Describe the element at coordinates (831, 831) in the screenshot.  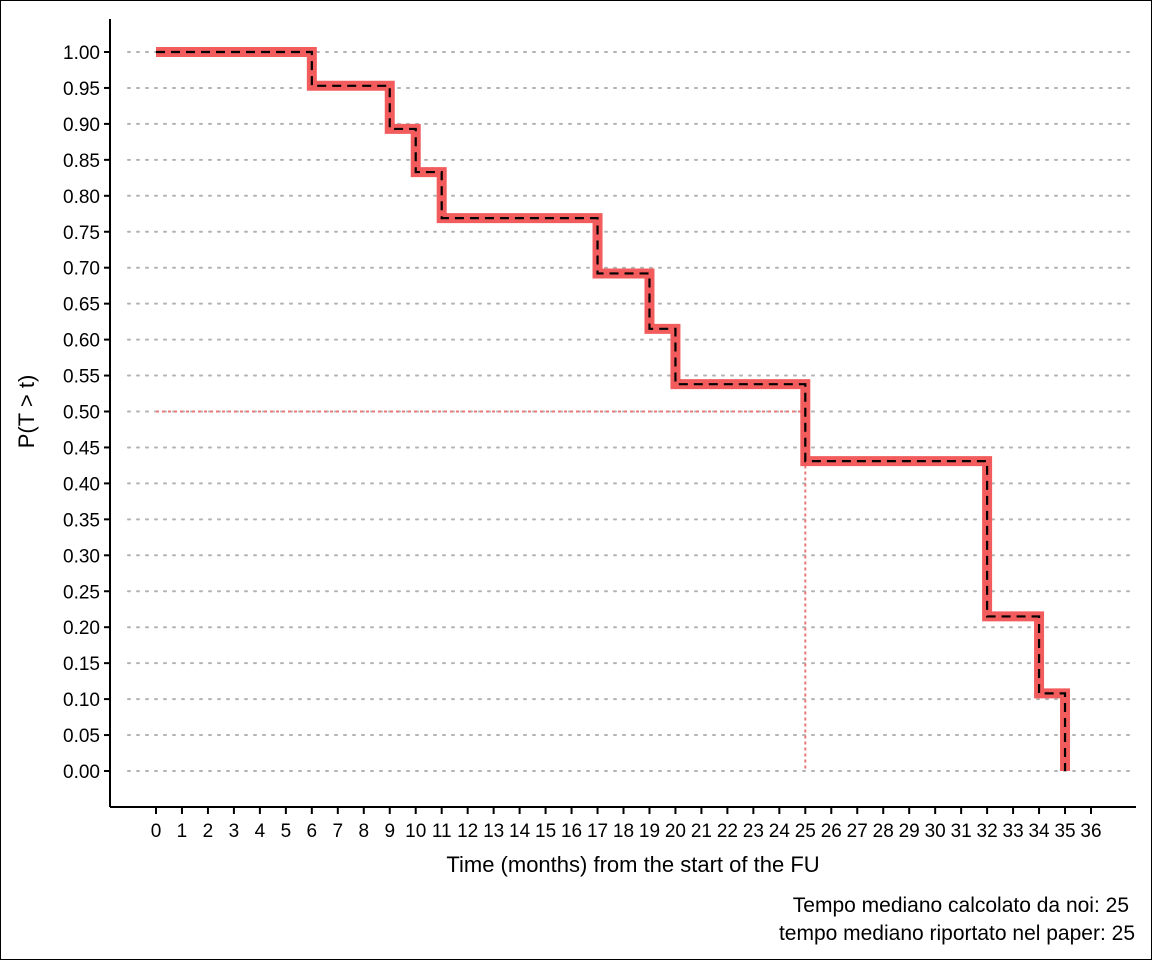
I see `x-tick-label: 26` at that location.